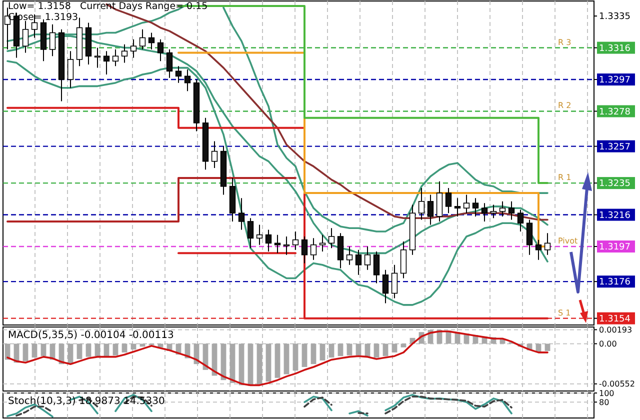  Describe the element at coordinates (608, 344) in the screenshot. I see `y-tick-label: 0.00` at that location.